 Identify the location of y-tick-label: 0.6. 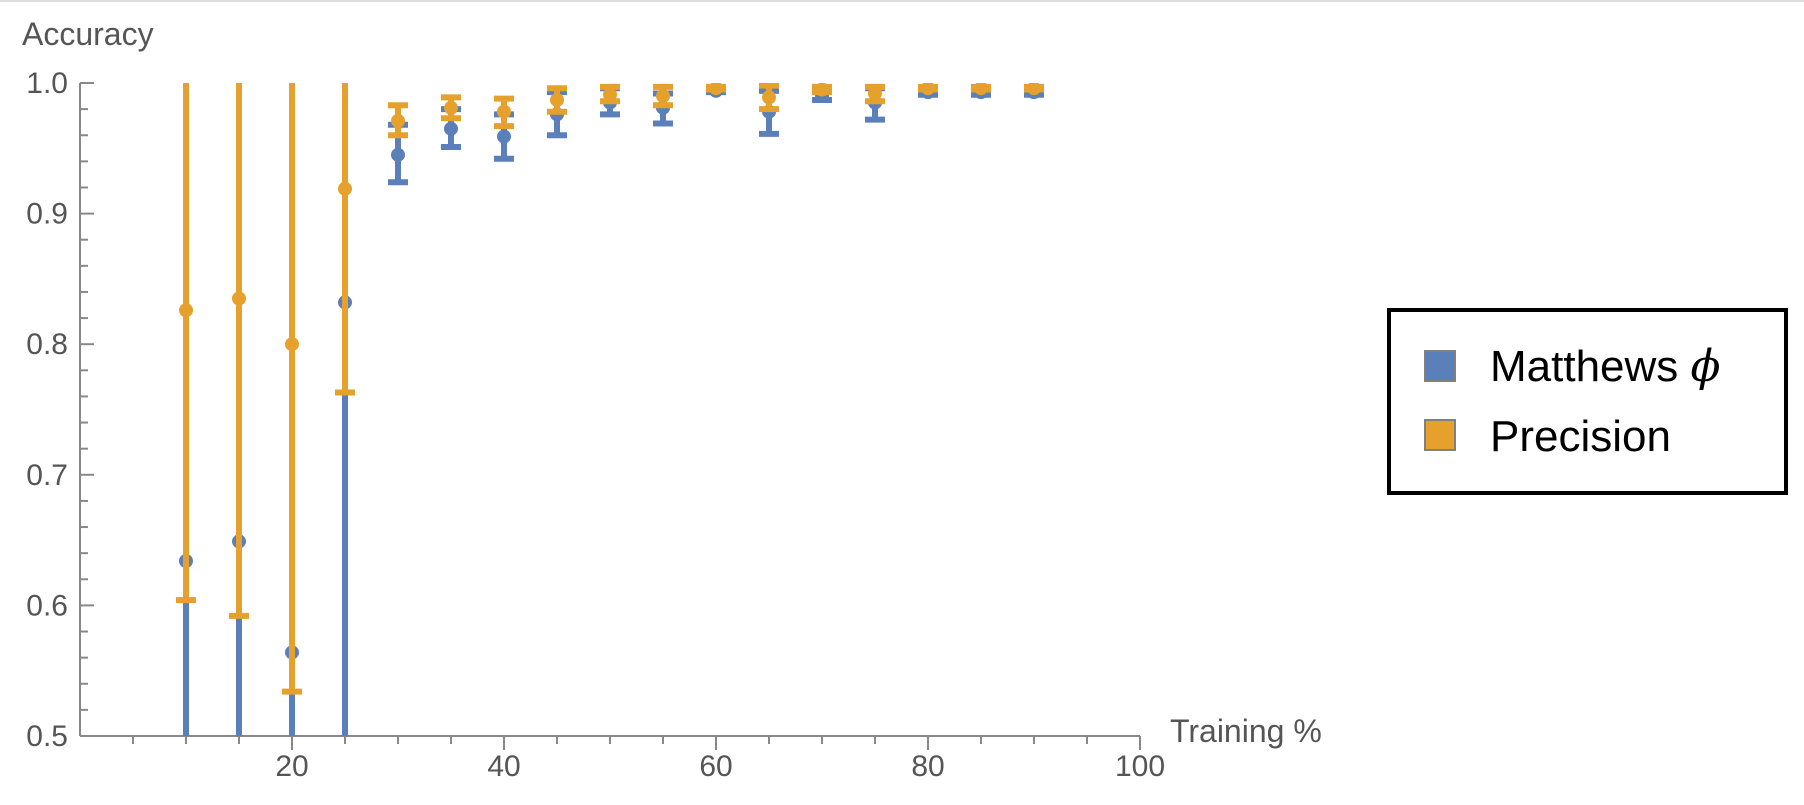
(47, 605).